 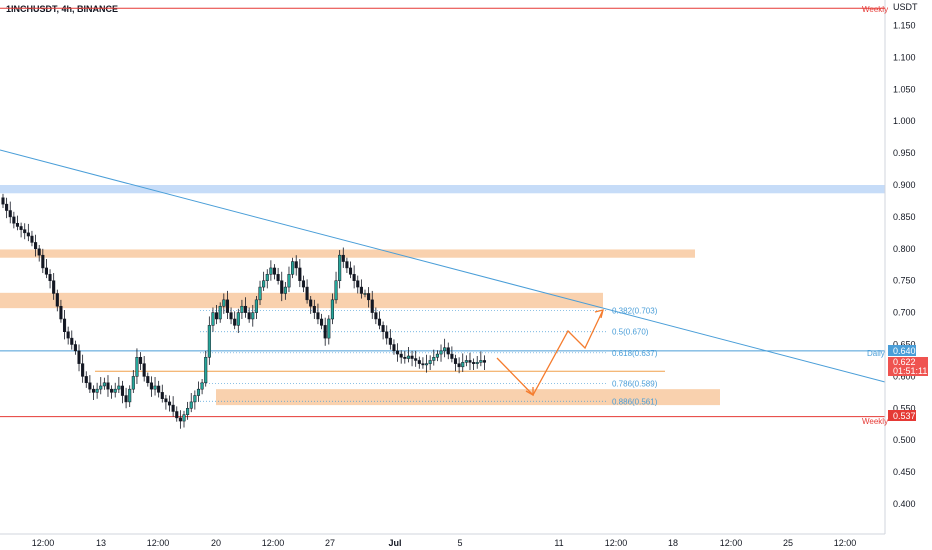 What do you see at coordinates (904, 376) in the screenshot?
I see `price-tick: 0.600` at bounding box center [904, 376].